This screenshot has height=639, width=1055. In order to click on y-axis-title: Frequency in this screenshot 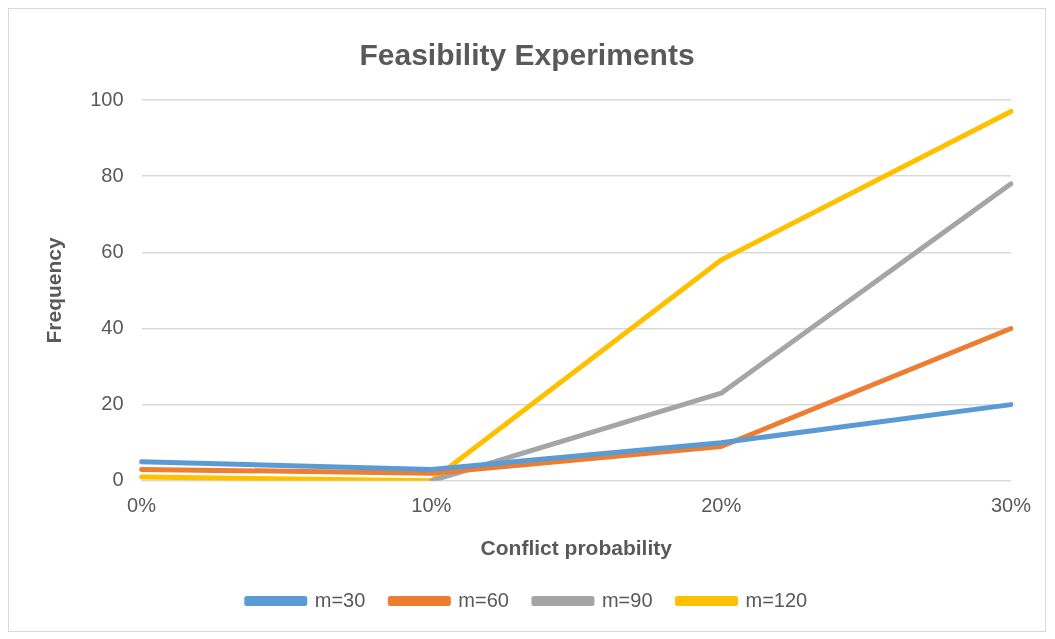, I will do `click(54, 290)`.